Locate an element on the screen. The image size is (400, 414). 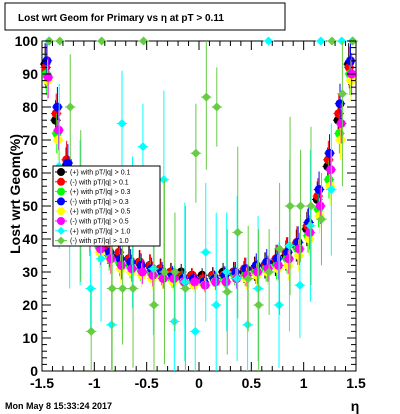
legend-label: (+) with pT/|q| > 0.5 is located at coordinates (100, 212).